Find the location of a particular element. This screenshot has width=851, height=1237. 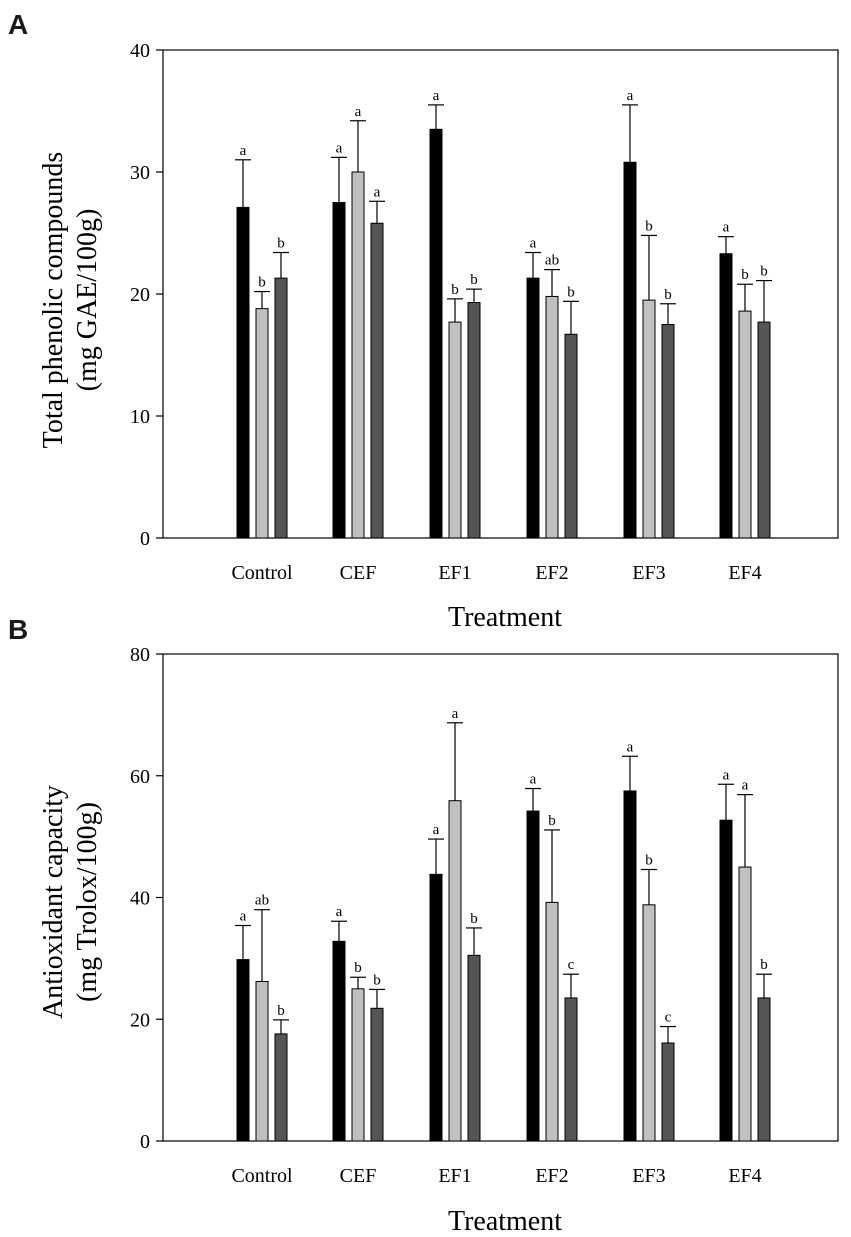

panel-a-bar-series-3-control is located at coordinates (281, 408).